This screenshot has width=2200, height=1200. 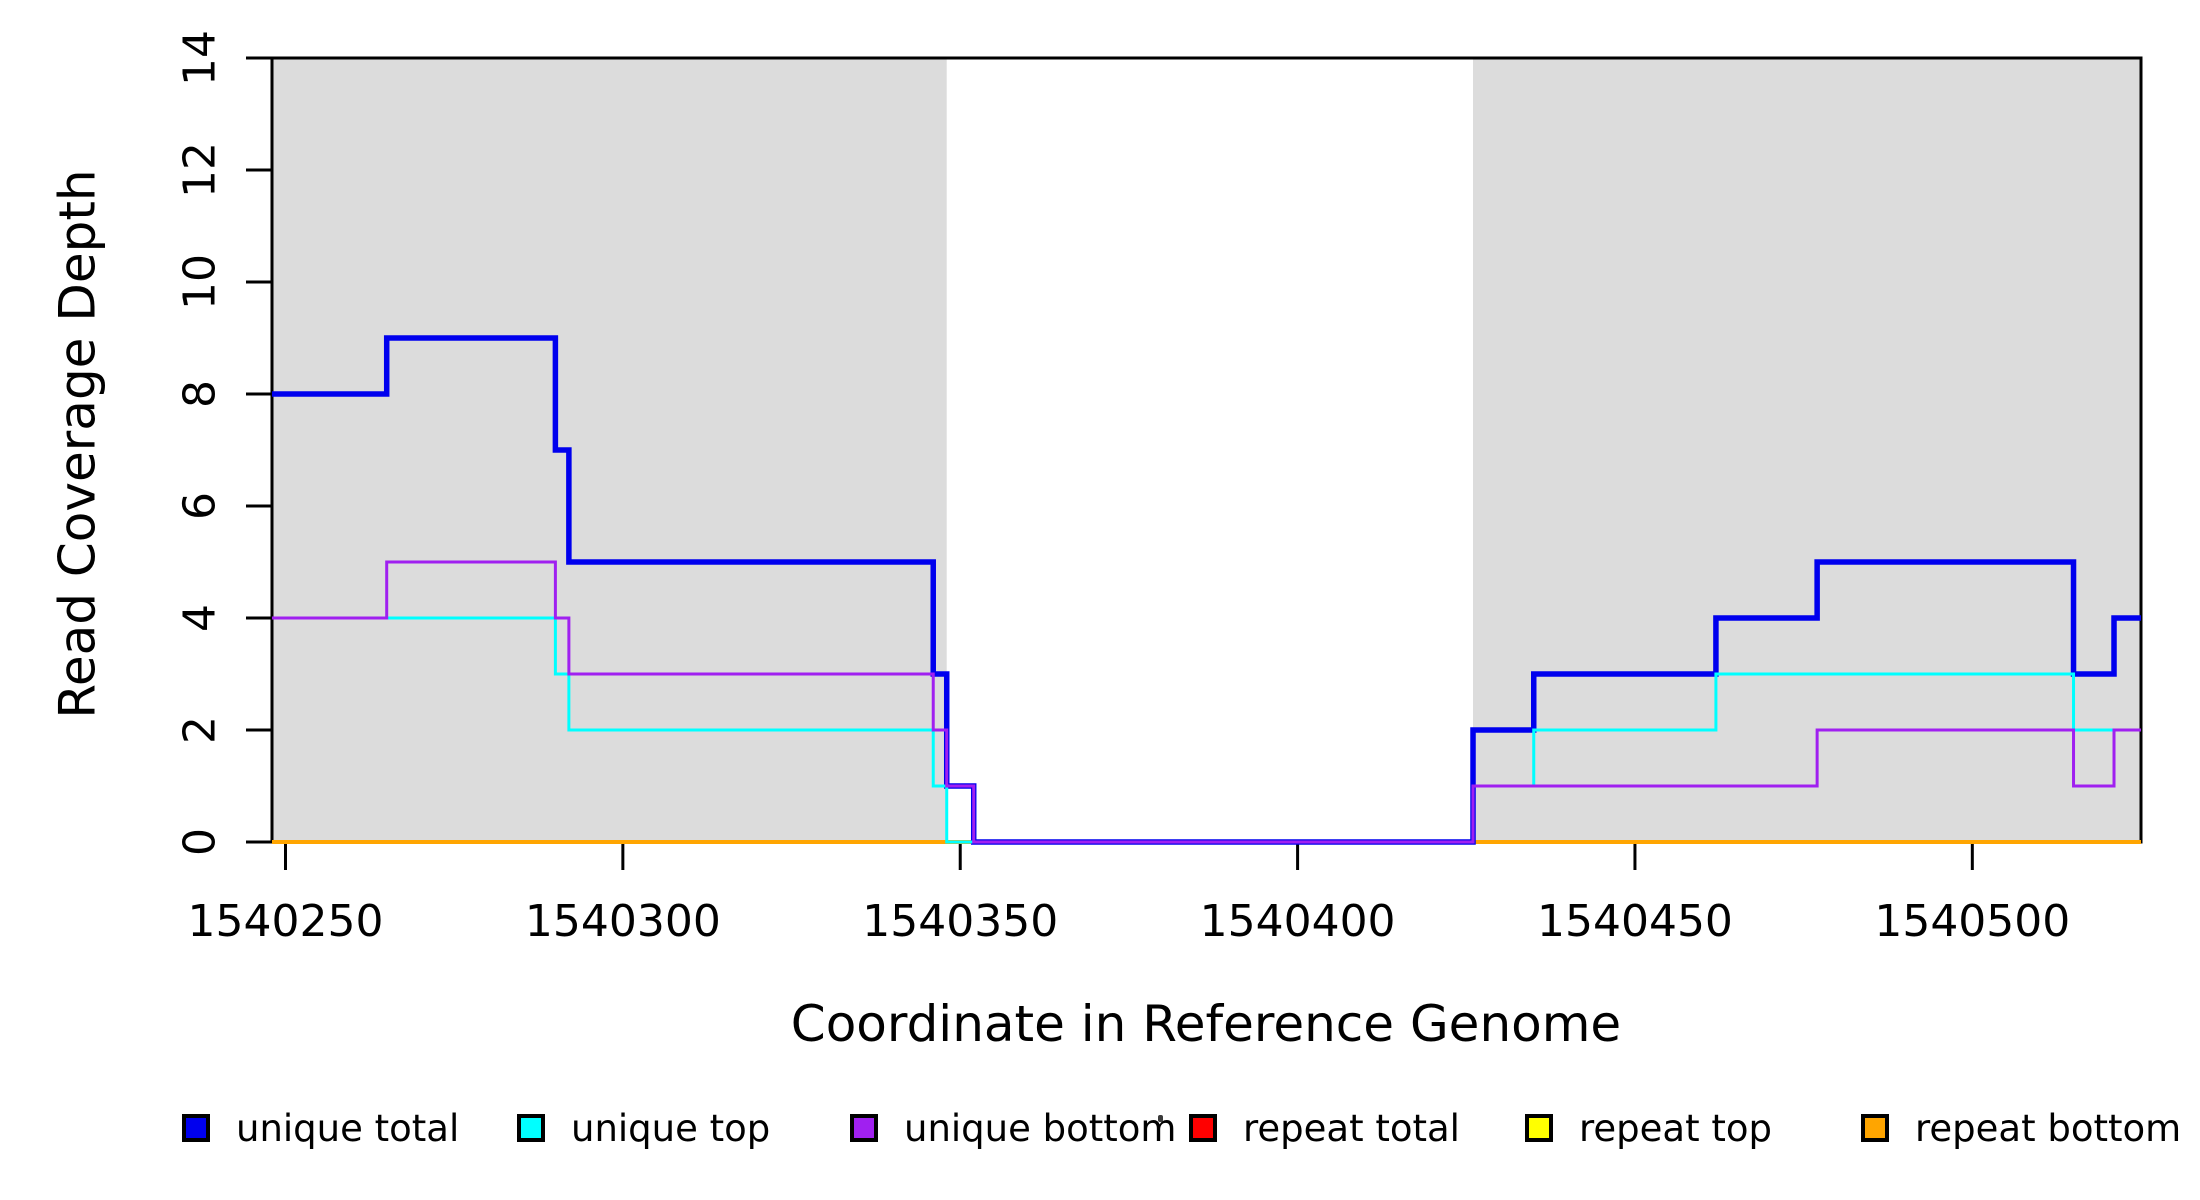 What do you see at coordinates (671, 1128) in the screenshot?
I see `legend-label: unique top` at bounding box center [671, 1128].